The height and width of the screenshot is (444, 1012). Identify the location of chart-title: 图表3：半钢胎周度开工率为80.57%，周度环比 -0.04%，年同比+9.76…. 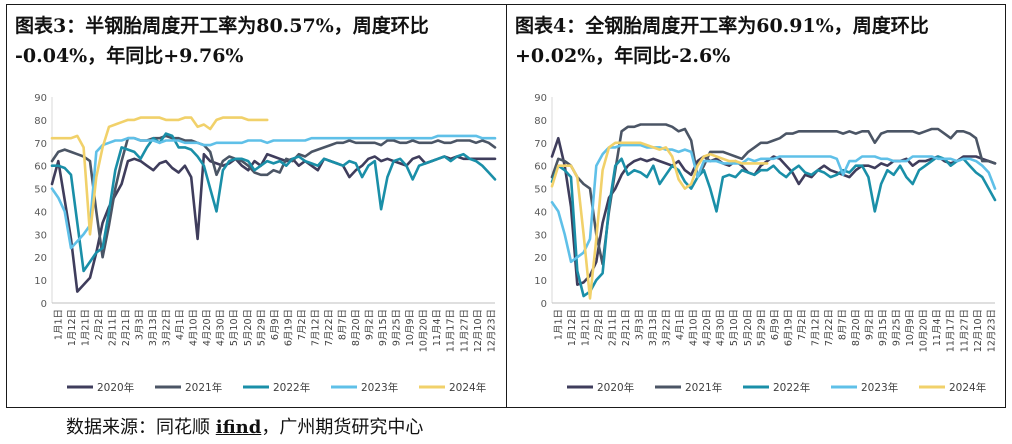
(255, 41).